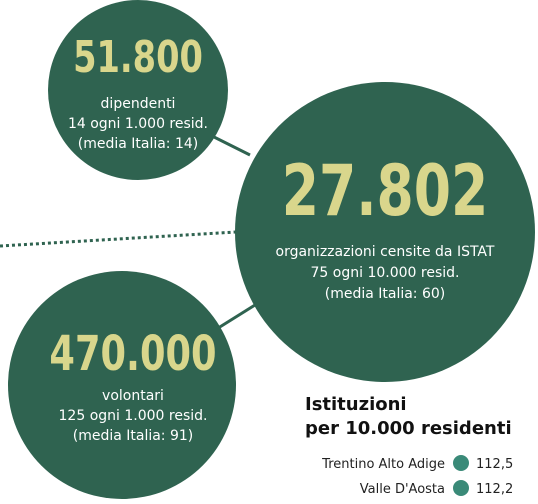 The width and height of the screenshot is (538, 504). I want to click on stat-text: (media Italia: 14), so click(138, 144).